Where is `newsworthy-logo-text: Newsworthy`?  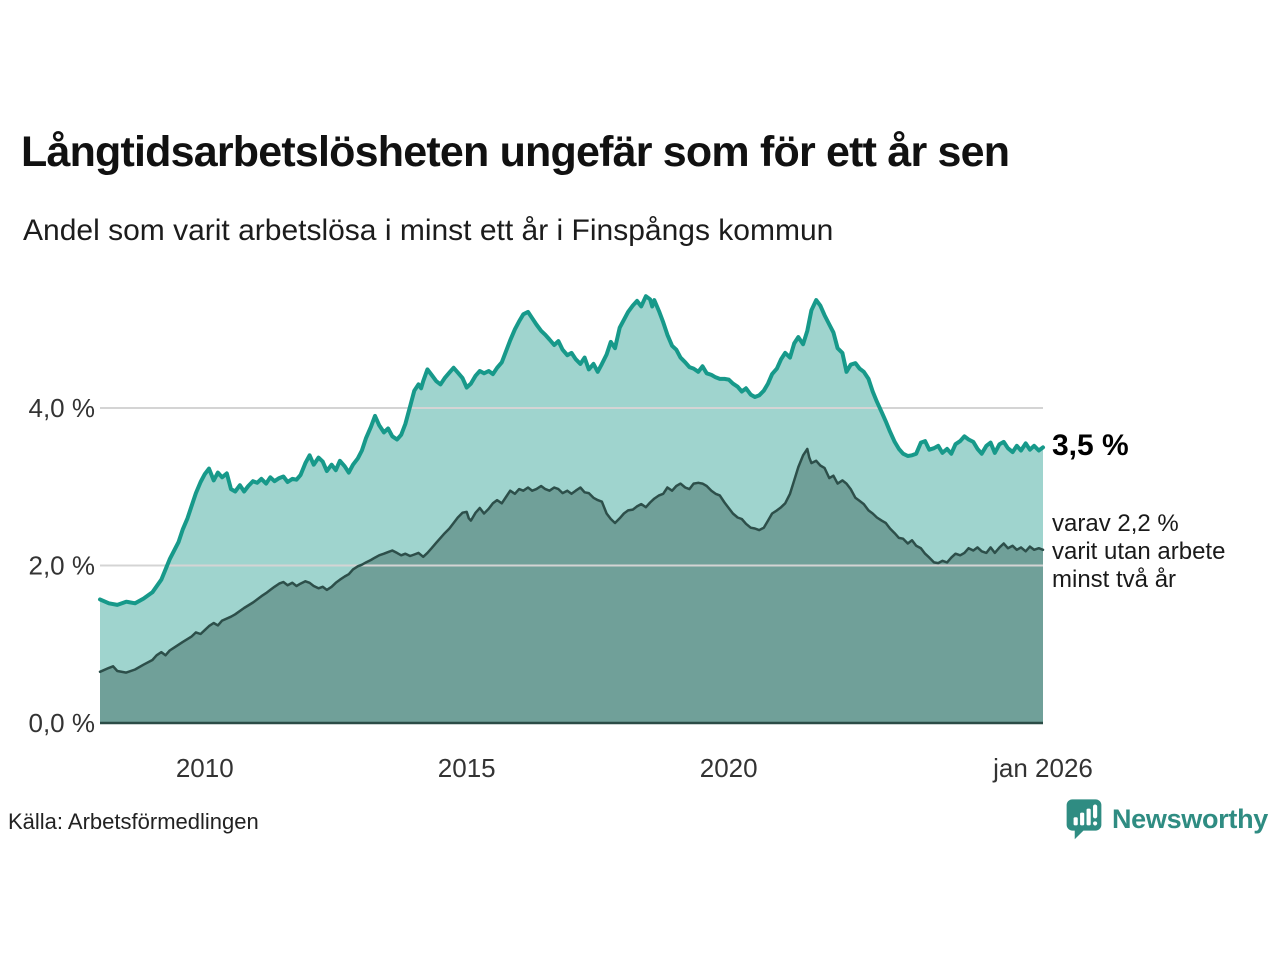 newsworthy-logo-text: Newsworthy is located at coordinates (1189, 818).